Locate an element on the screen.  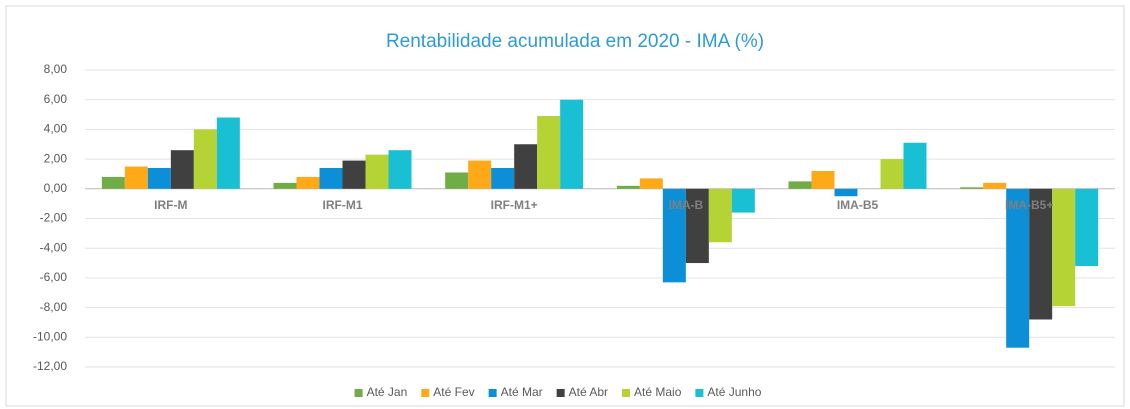
legend-label: Até Jan is located at coordinates (387, 392).